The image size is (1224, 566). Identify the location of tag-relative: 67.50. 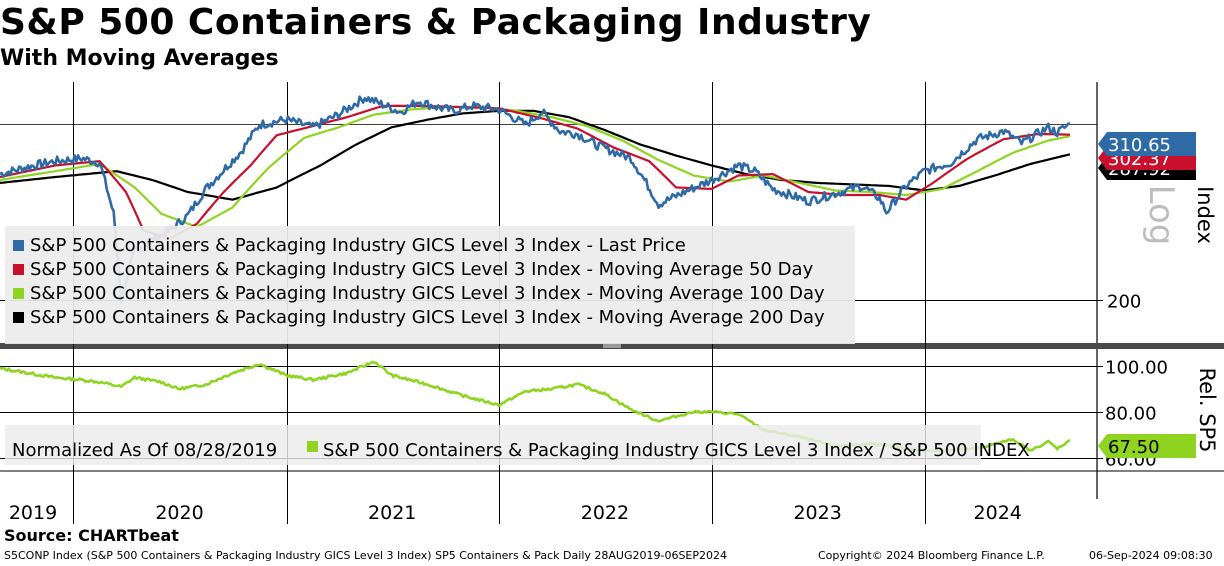
(1147, 446).